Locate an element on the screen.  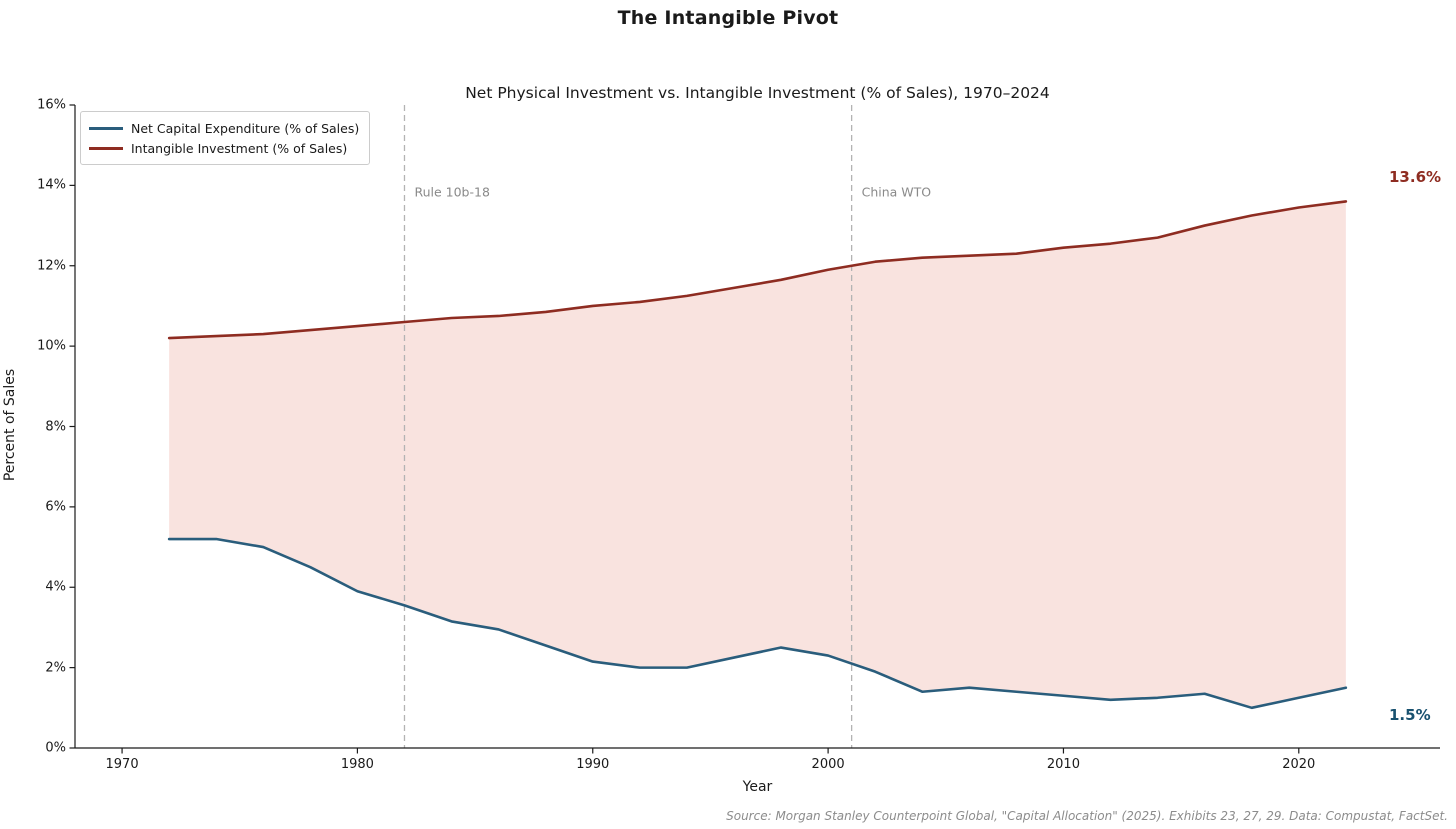
net-capex-line-swatch is located at coordinates (106, 128).